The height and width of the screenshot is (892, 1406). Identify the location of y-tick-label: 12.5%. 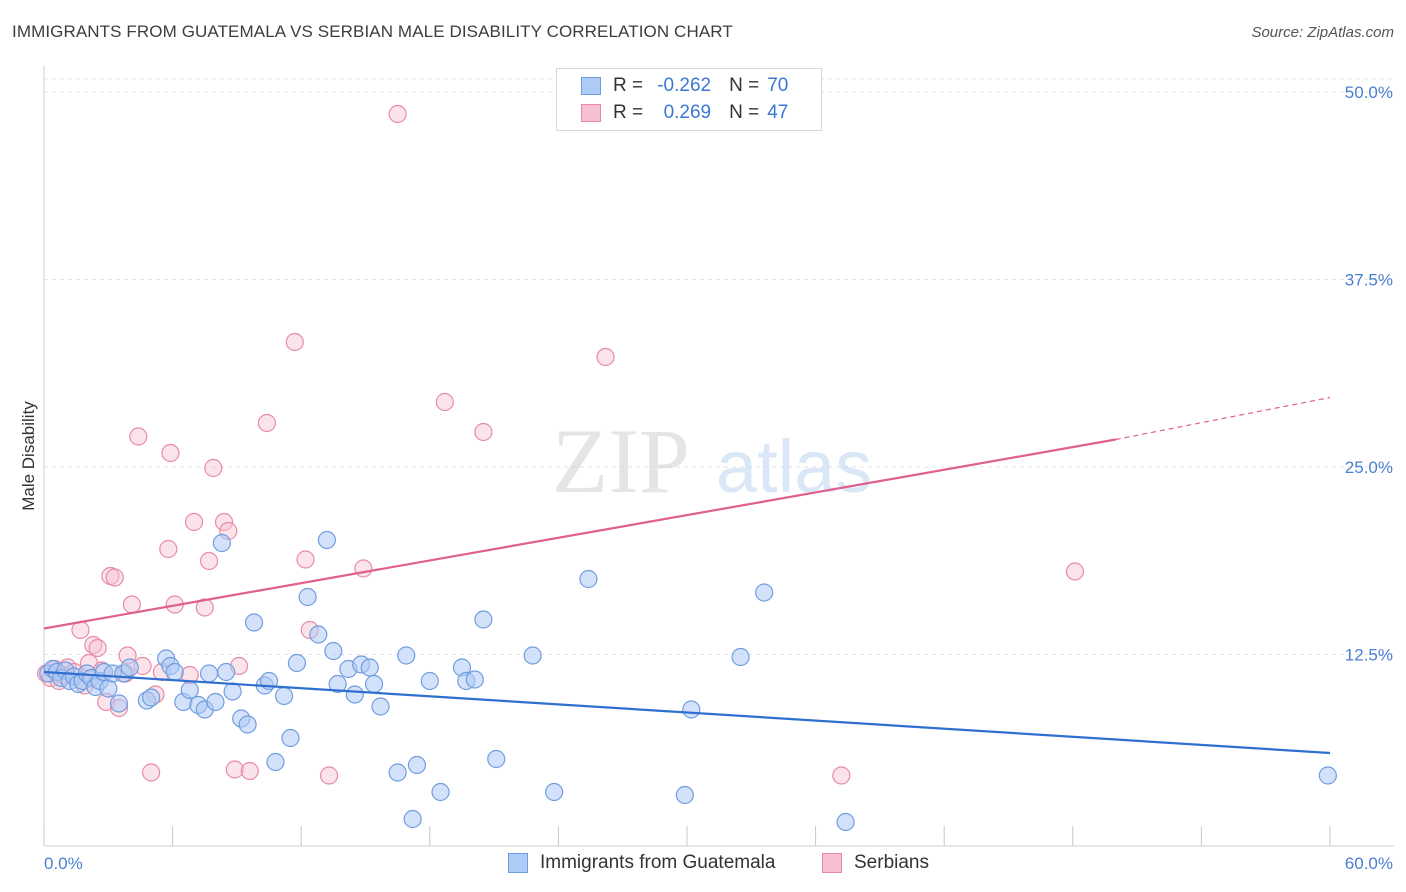
(1369, 655).